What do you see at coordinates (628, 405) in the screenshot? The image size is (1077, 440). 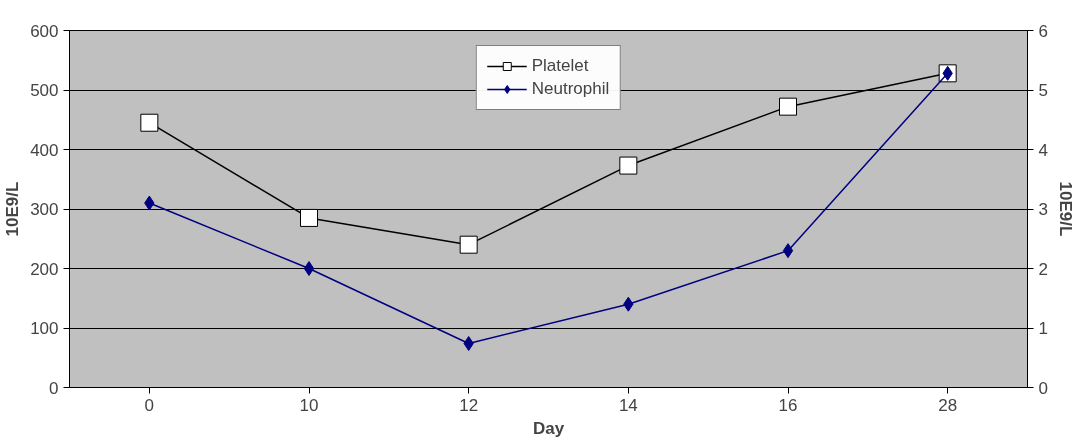 I see `x-tick-label: 14` at bounding box center [628, 405].